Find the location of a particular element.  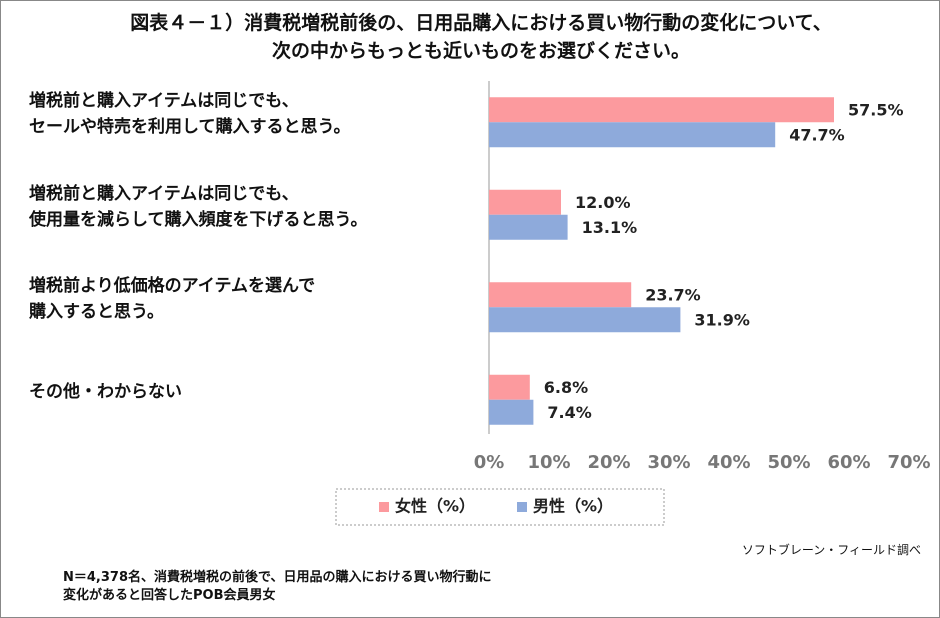

x-tick-label: 40% is located at coordinates (728, 462).